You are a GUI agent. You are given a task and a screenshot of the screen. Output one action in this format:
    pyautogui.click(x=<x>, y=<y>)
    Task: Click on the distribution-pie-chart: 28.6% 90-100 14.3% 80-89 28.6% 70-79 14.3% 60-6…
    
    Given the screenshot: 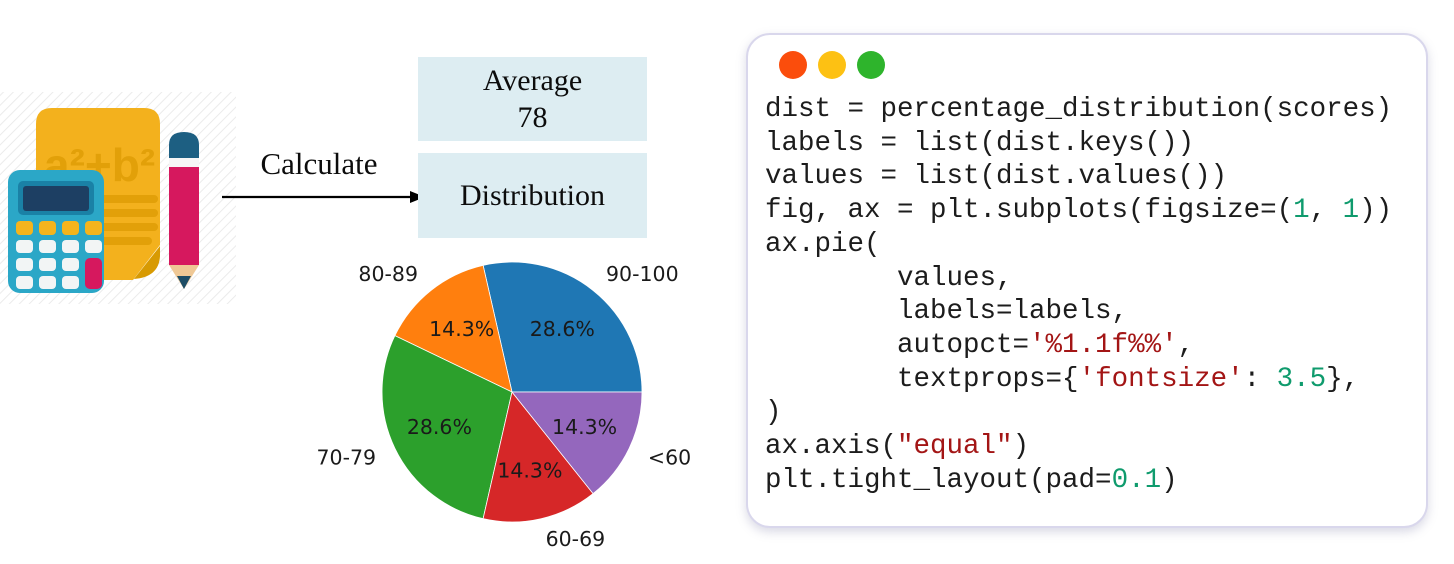 What is the action you would take?
    pyautogui.click(x=504, y=406)
    